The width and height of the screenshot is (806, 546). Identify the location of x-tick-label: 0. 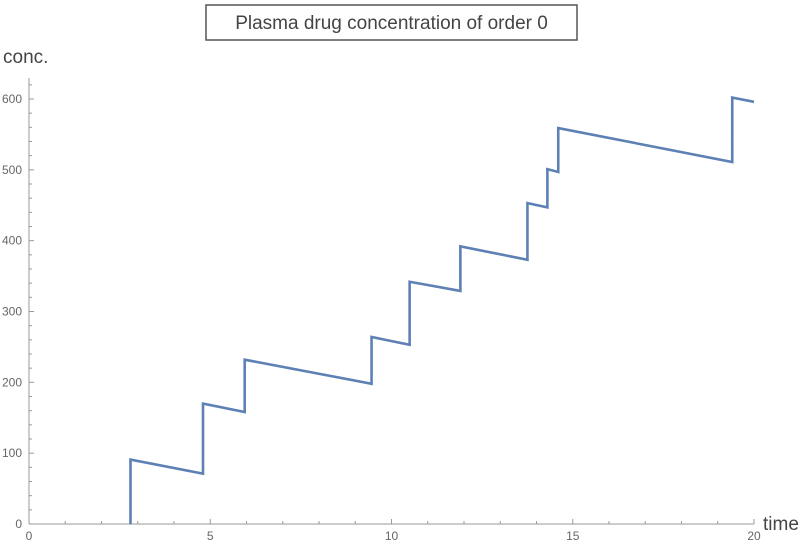
(29, 536).